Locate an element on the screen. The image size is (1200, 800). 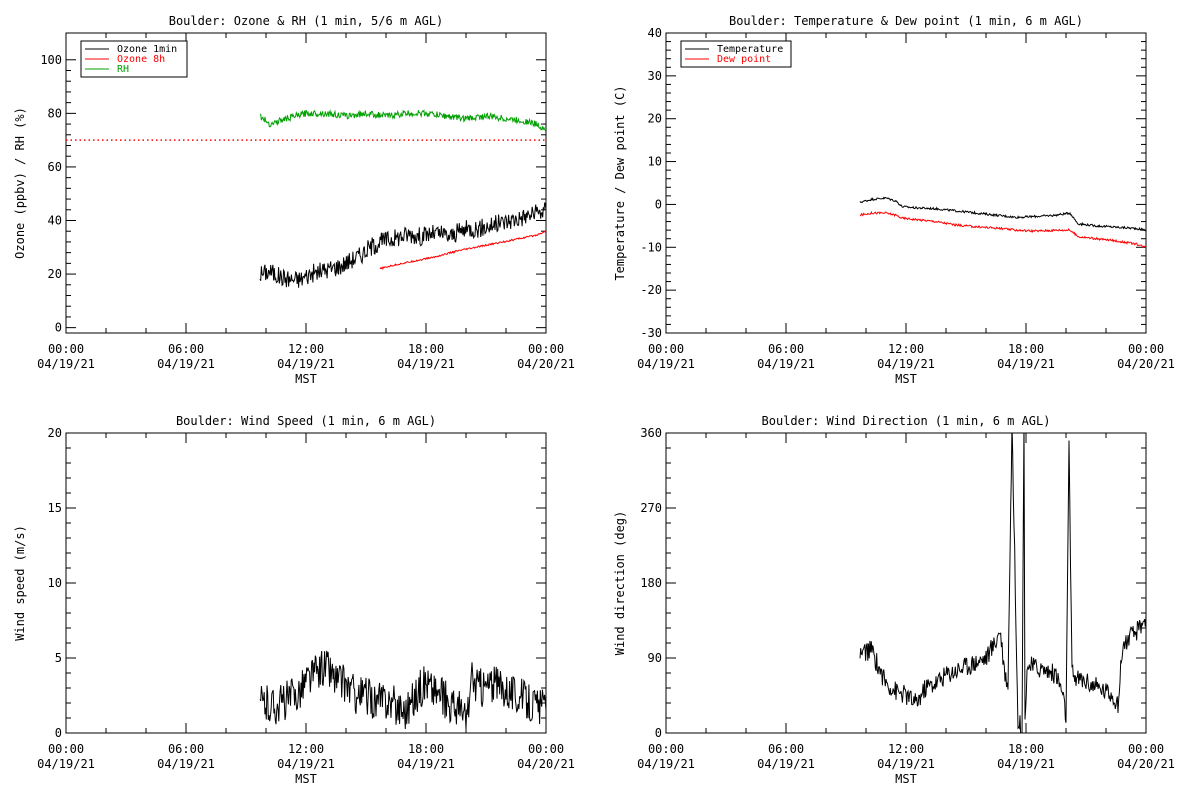
y-tick-label: 90 is located at coordinates (655, 658).